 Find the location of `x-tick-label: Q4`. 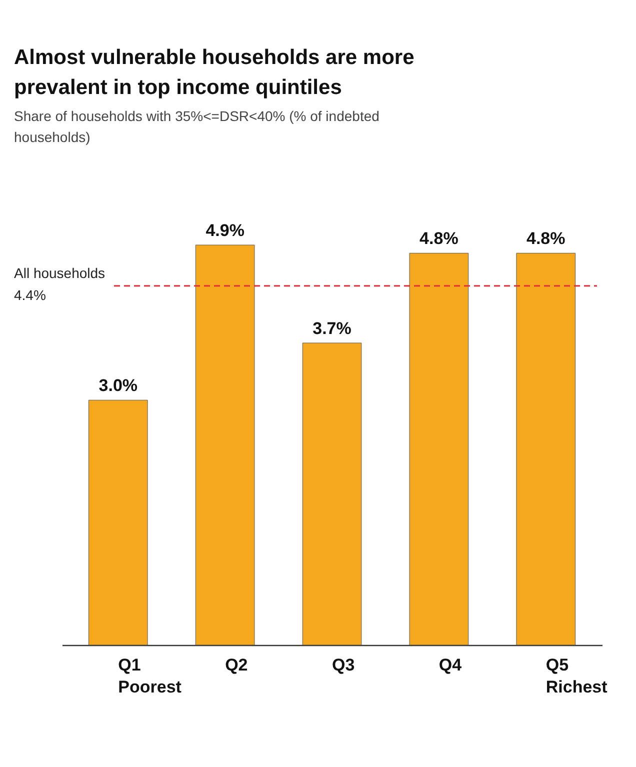

x-tick-label: Q4 is located at coordinates (450, 665).